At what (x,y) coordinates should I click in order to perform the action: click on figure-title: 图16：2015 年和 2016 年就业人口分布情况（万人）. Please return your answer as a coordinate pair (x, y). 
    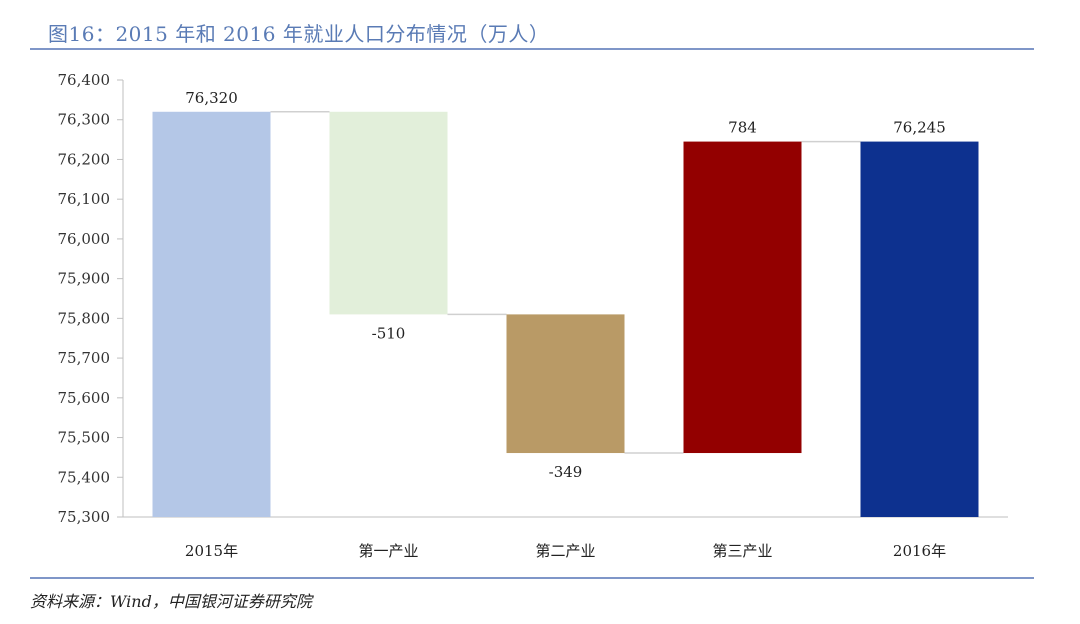
    Looking at the image, I should click on (299, 34).